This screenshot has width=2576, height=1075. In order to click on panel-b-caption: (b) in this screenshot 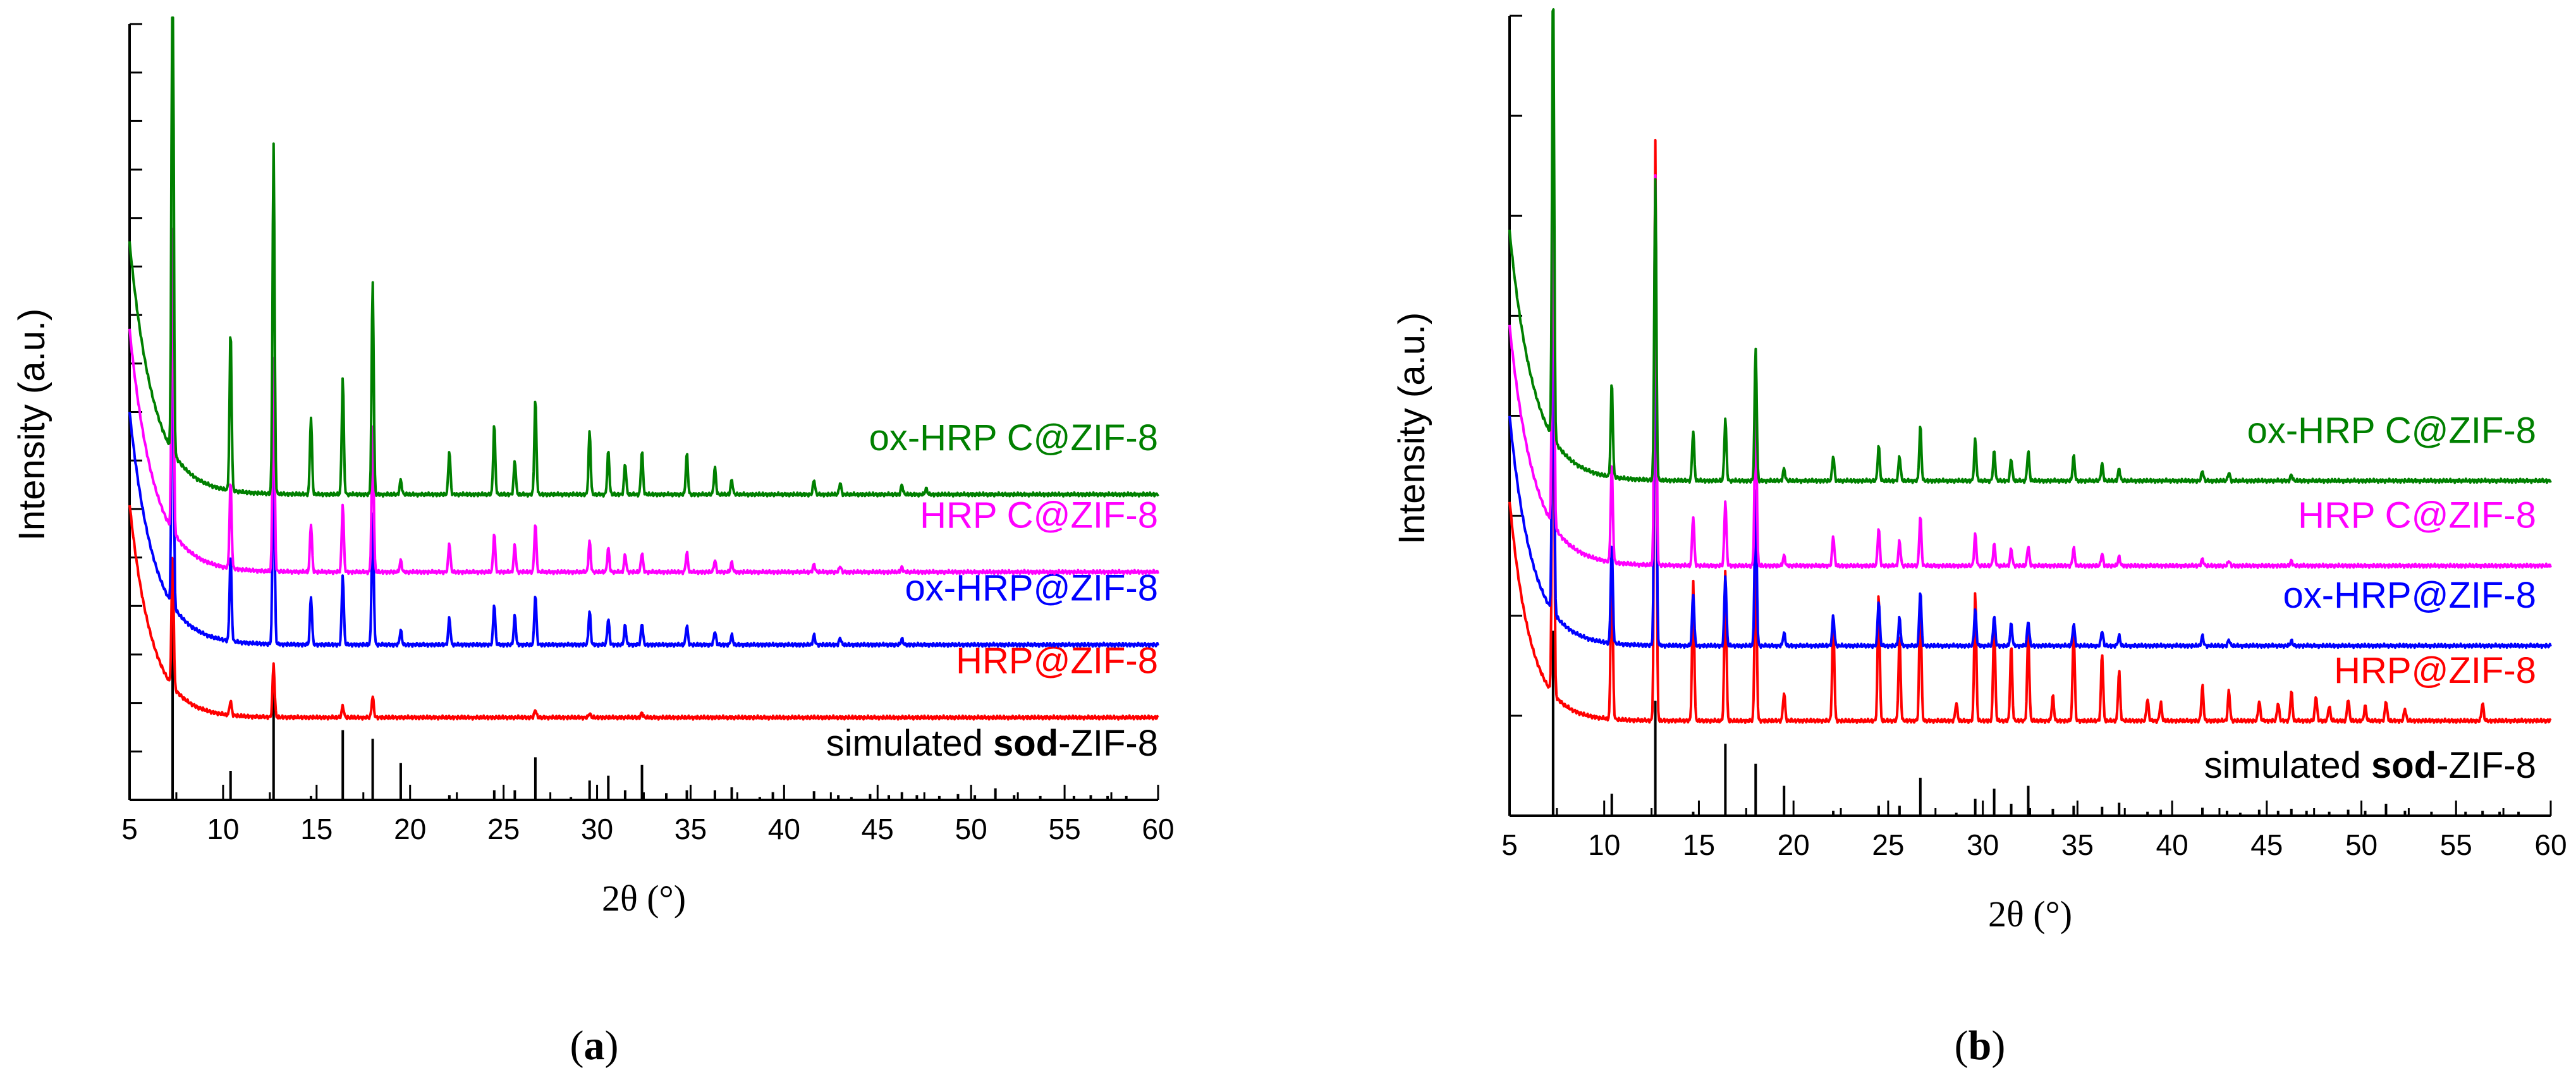, I will do `click(1980, 1046)`.